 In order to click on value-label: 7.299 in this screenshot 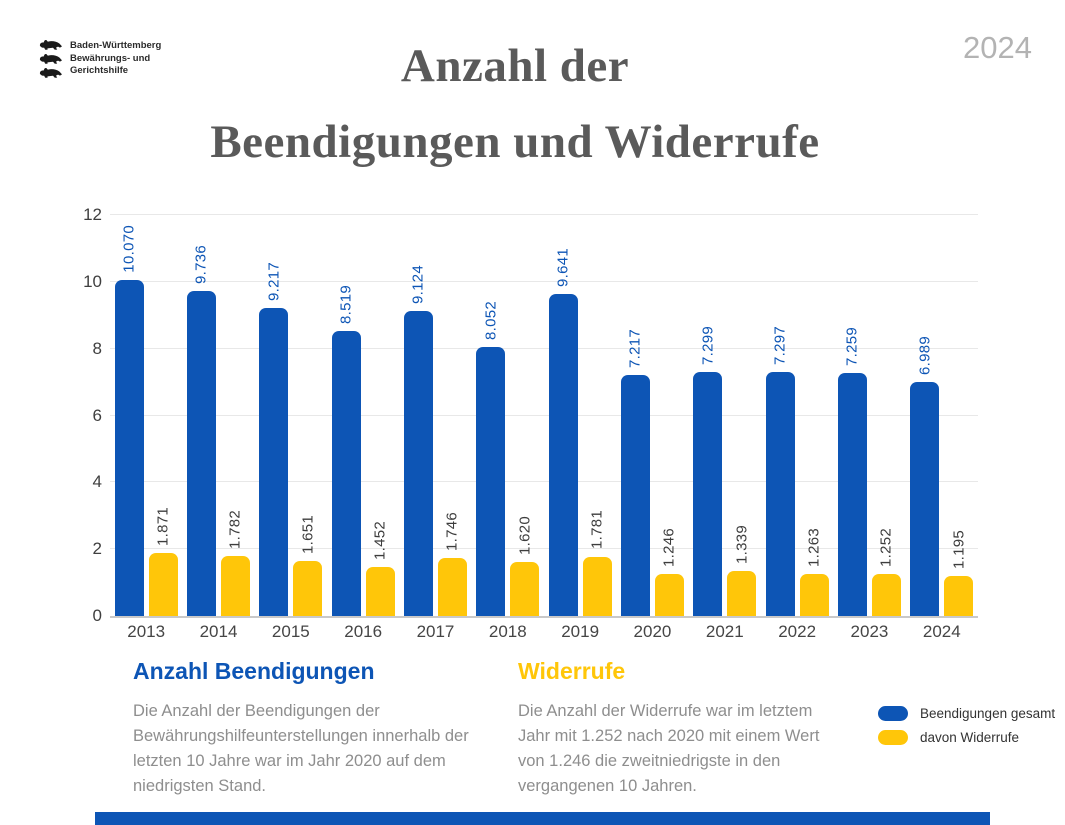, I will do `click(708, 346)`.